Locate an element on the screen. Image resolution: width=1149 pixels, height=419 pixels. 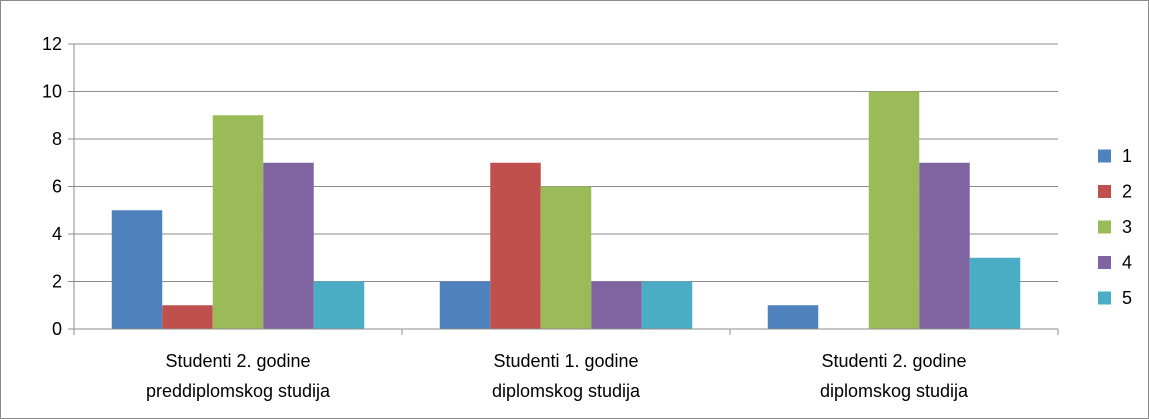
y-tick-labels: 0 2 4 6 8 10 12 is located at coordinates (52, 186).